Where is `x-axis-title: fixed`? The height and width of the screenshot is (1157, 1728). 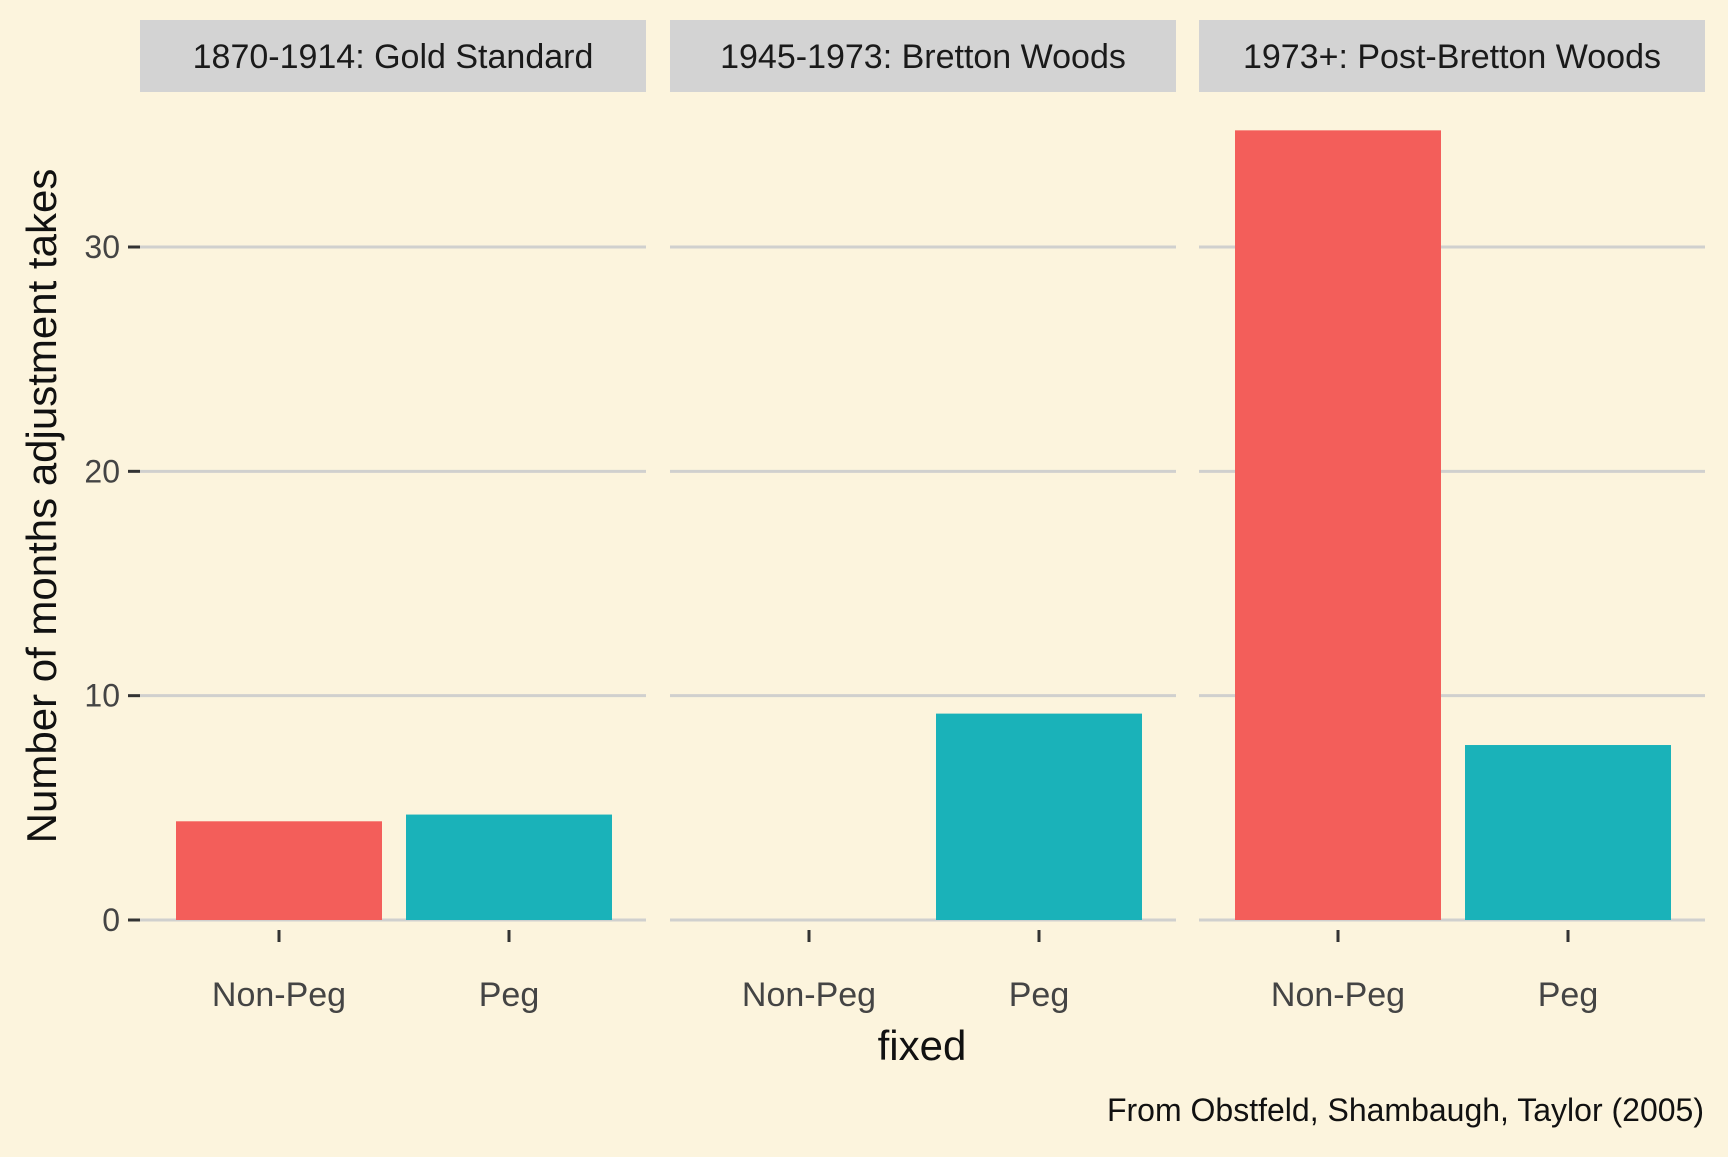 x-axis-title: fixed is located at coordinates (922, 1045).